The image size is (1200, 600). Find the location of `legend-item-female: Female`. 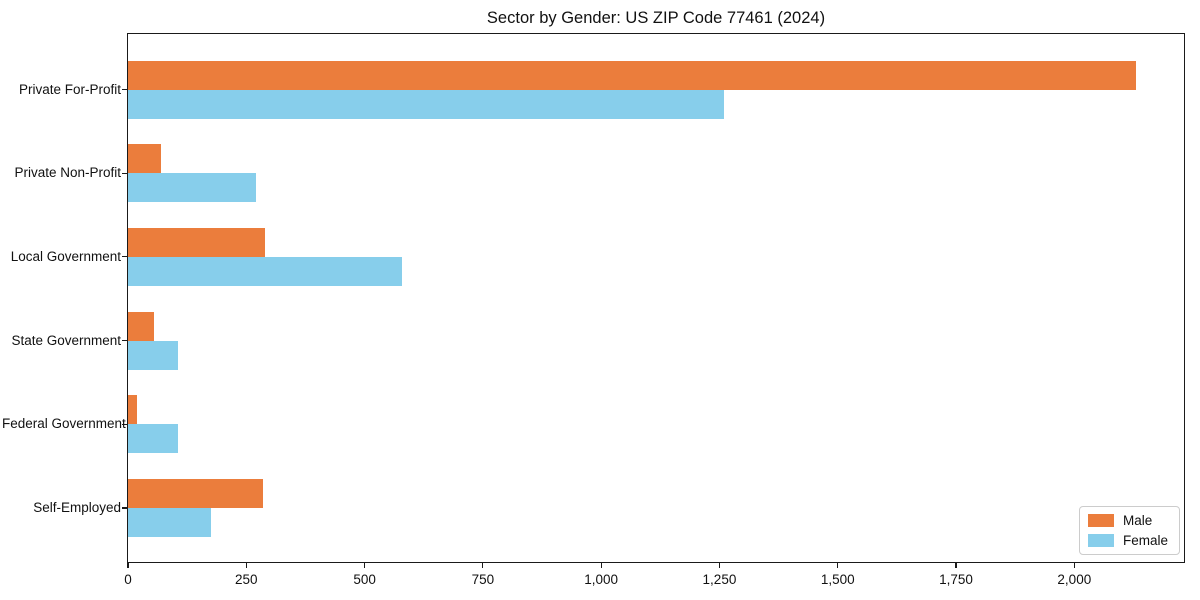

legend-item-female: Female is located at coordinates (1127, 540).